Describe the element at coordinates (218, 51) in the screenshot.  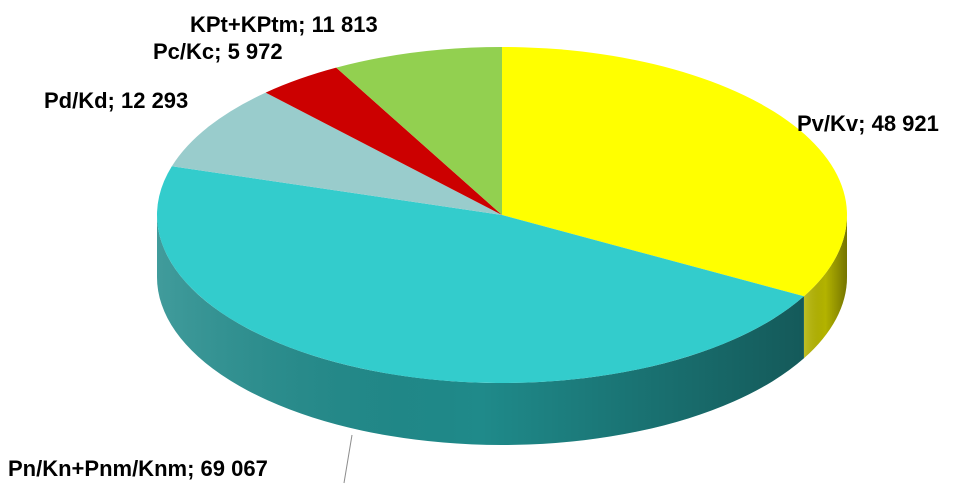
I see `slice-label-pc-kc: Pc/Kc; 5 972` at that location.